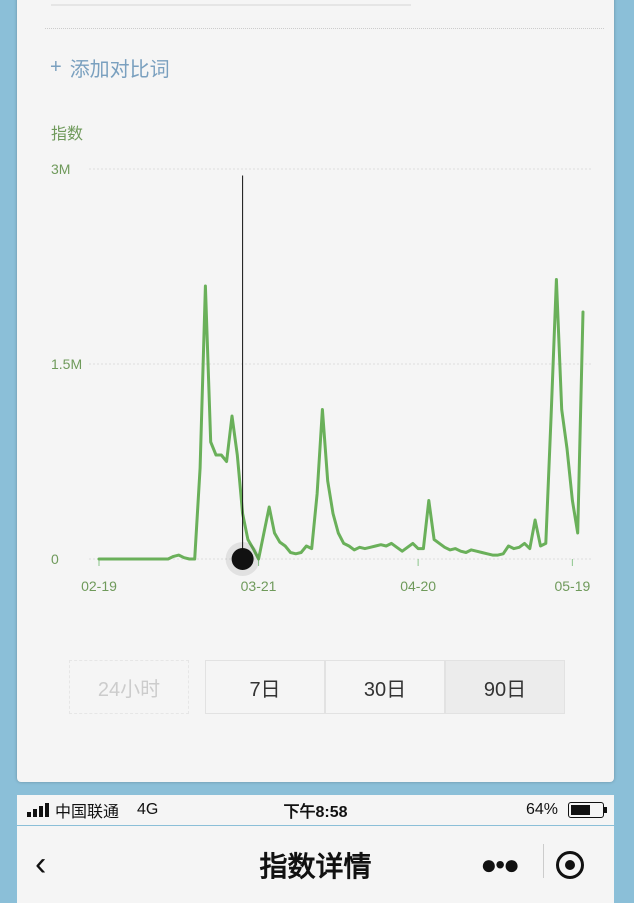  Describe the element at coordinates (418, 586) in the screenshot. I see `x-tick-label: 04-20` at that location.